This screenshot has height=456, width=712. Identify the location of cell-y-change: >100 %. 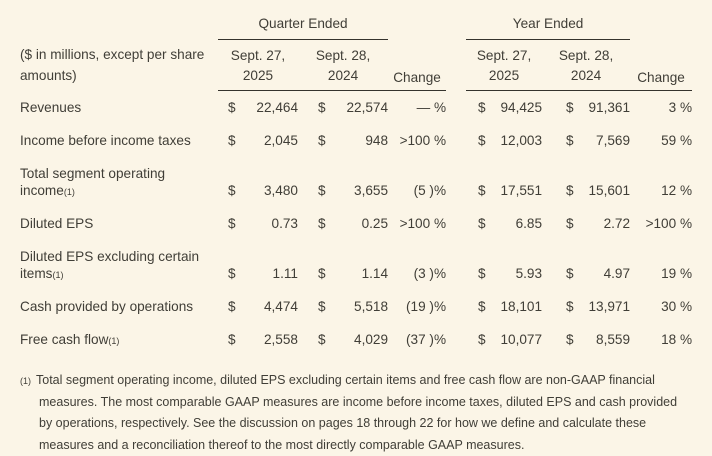
(669, 224).